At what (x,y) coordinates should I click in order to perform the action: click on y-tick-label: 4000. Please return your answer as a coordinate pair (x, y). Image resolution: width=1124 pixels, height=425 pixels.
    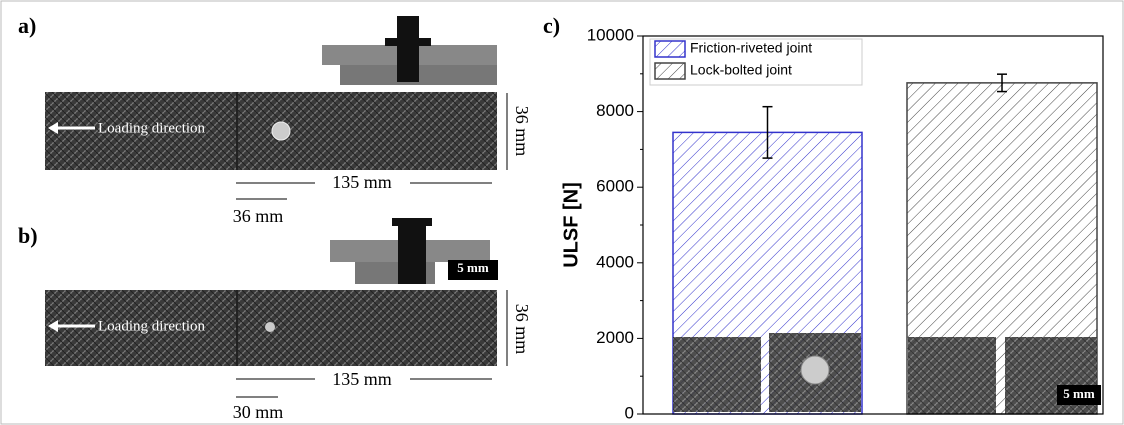
    Looking at the image, I should click on (615, 261).